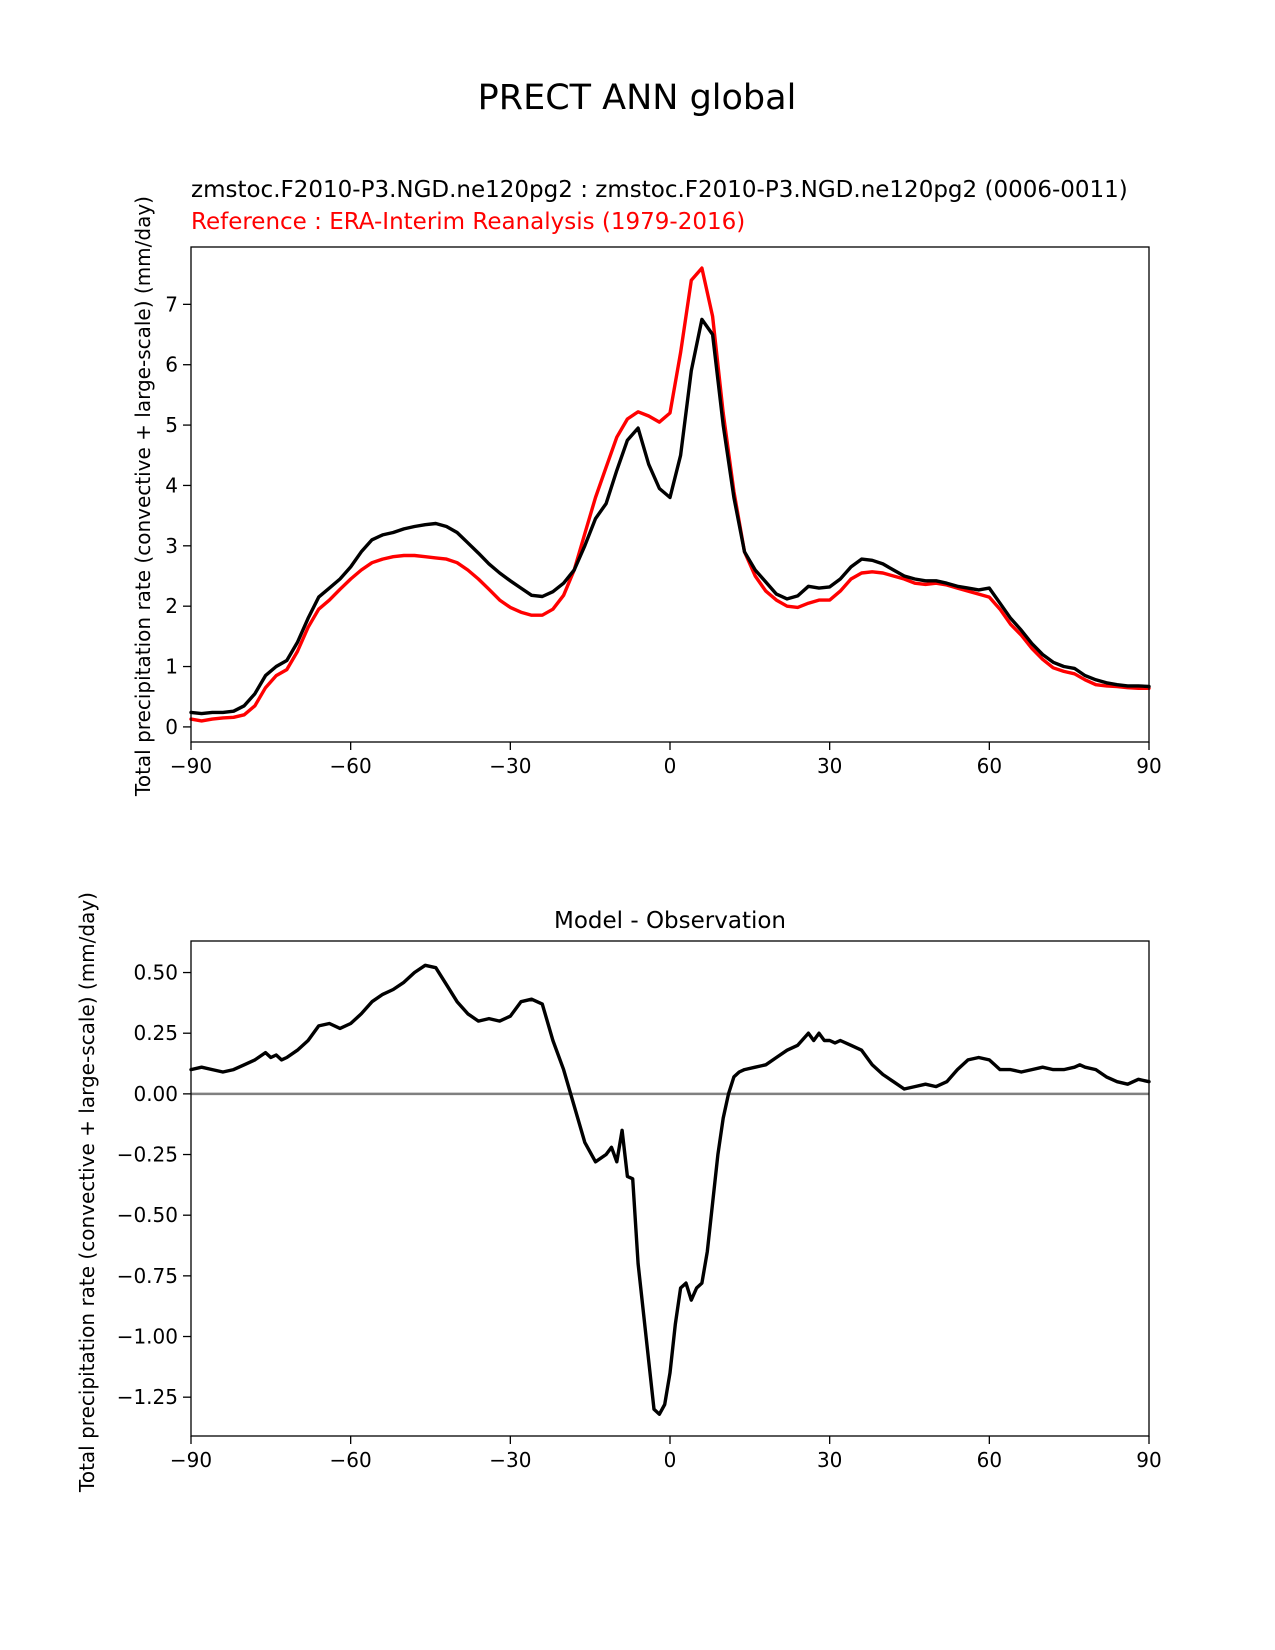 This screenshot has height=1650, width=1275. Describe the element at coordinates (147, 1276) in the screenshot. I see `y-tick-label: −0.75` at that location.